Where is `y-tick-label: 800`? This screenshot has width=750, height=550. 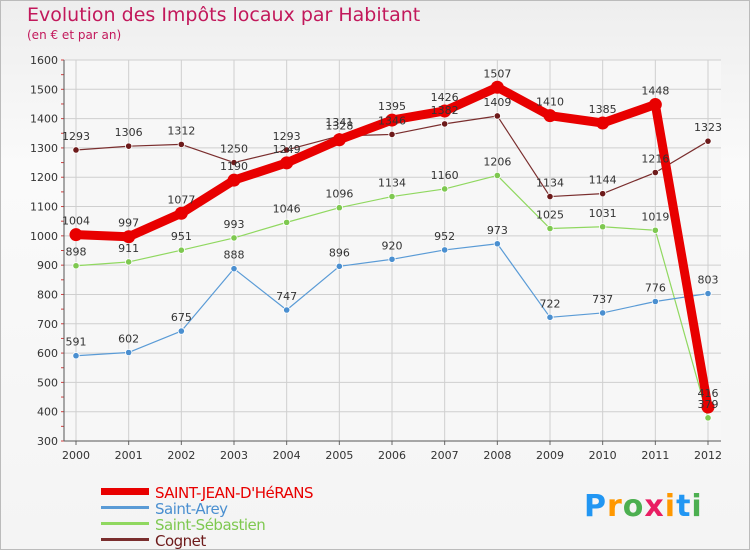
y-tick-label: 800 is located at coordinates (47, 294).